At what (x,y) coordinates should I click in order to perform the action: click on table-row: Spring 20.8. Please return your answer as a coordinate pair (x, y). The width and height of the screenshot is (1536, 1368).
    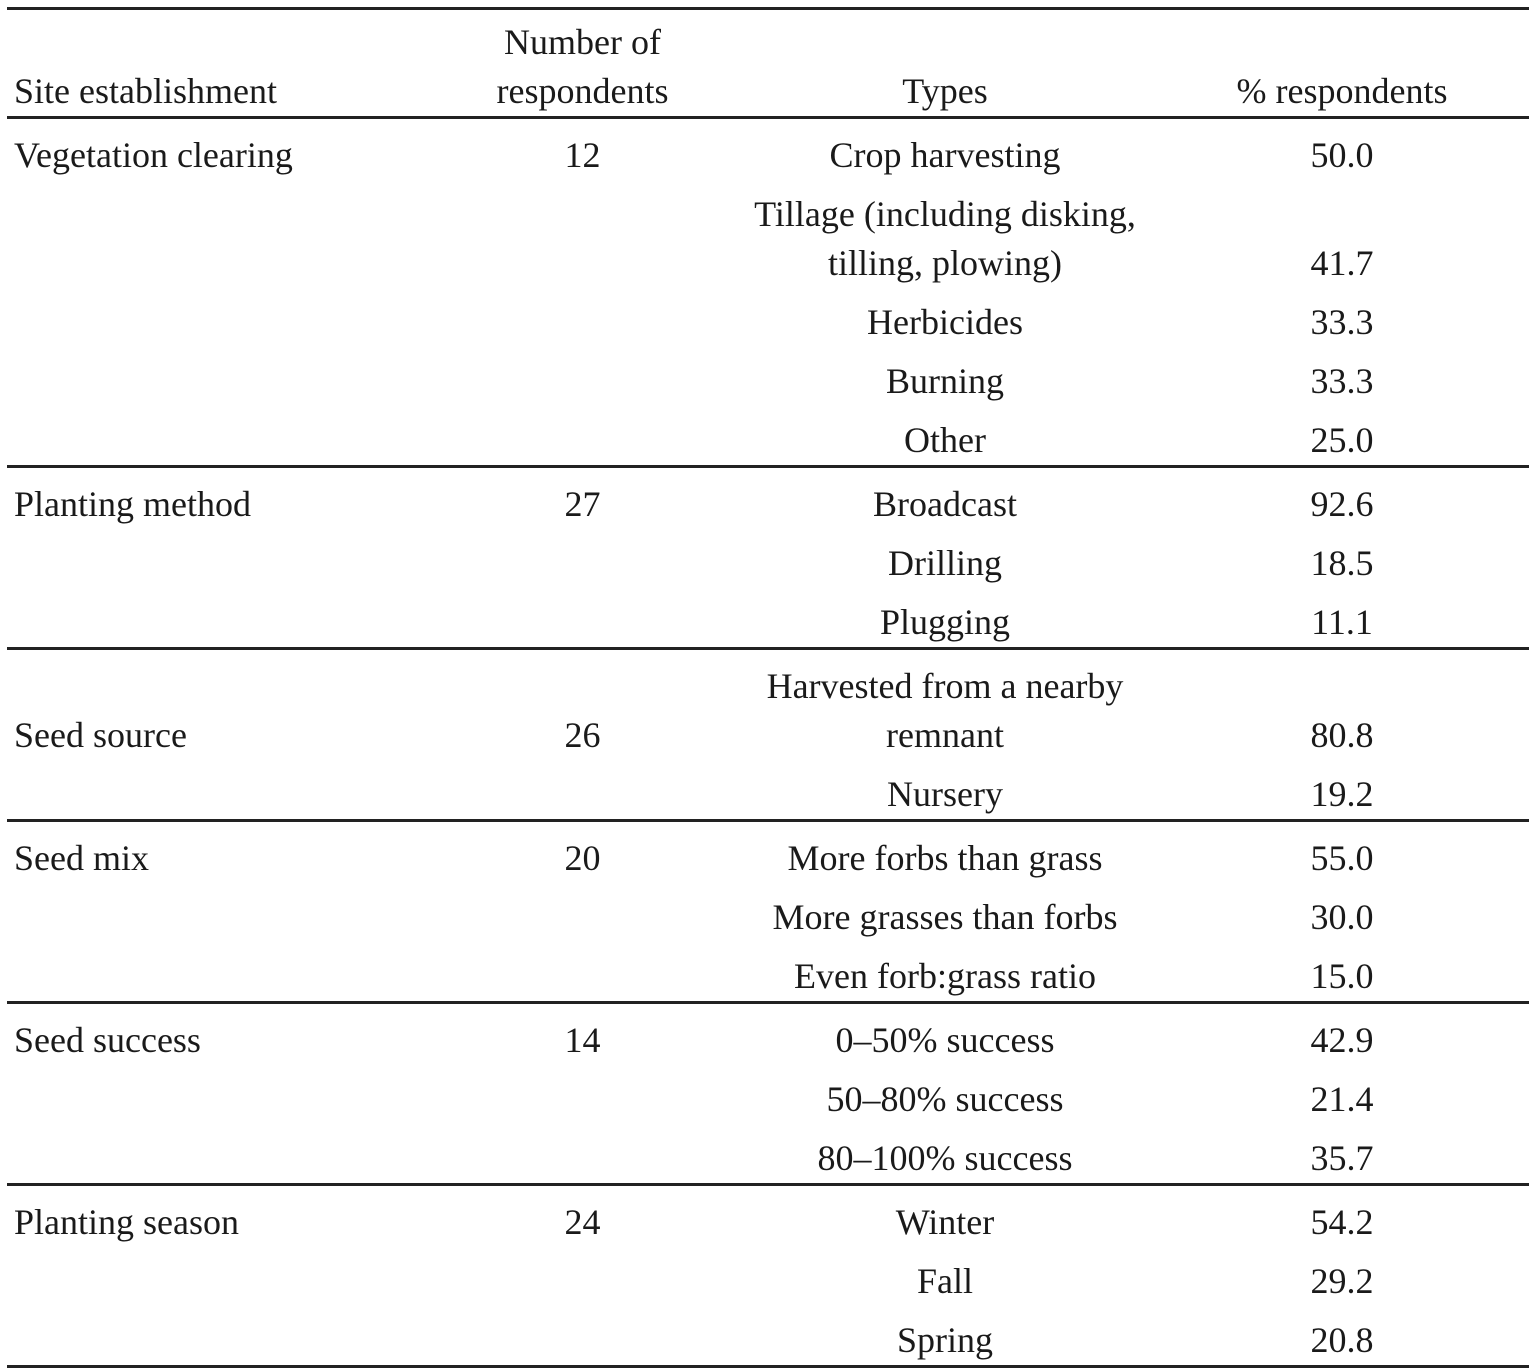
    Looking at the image, I should click on (768, 1337).